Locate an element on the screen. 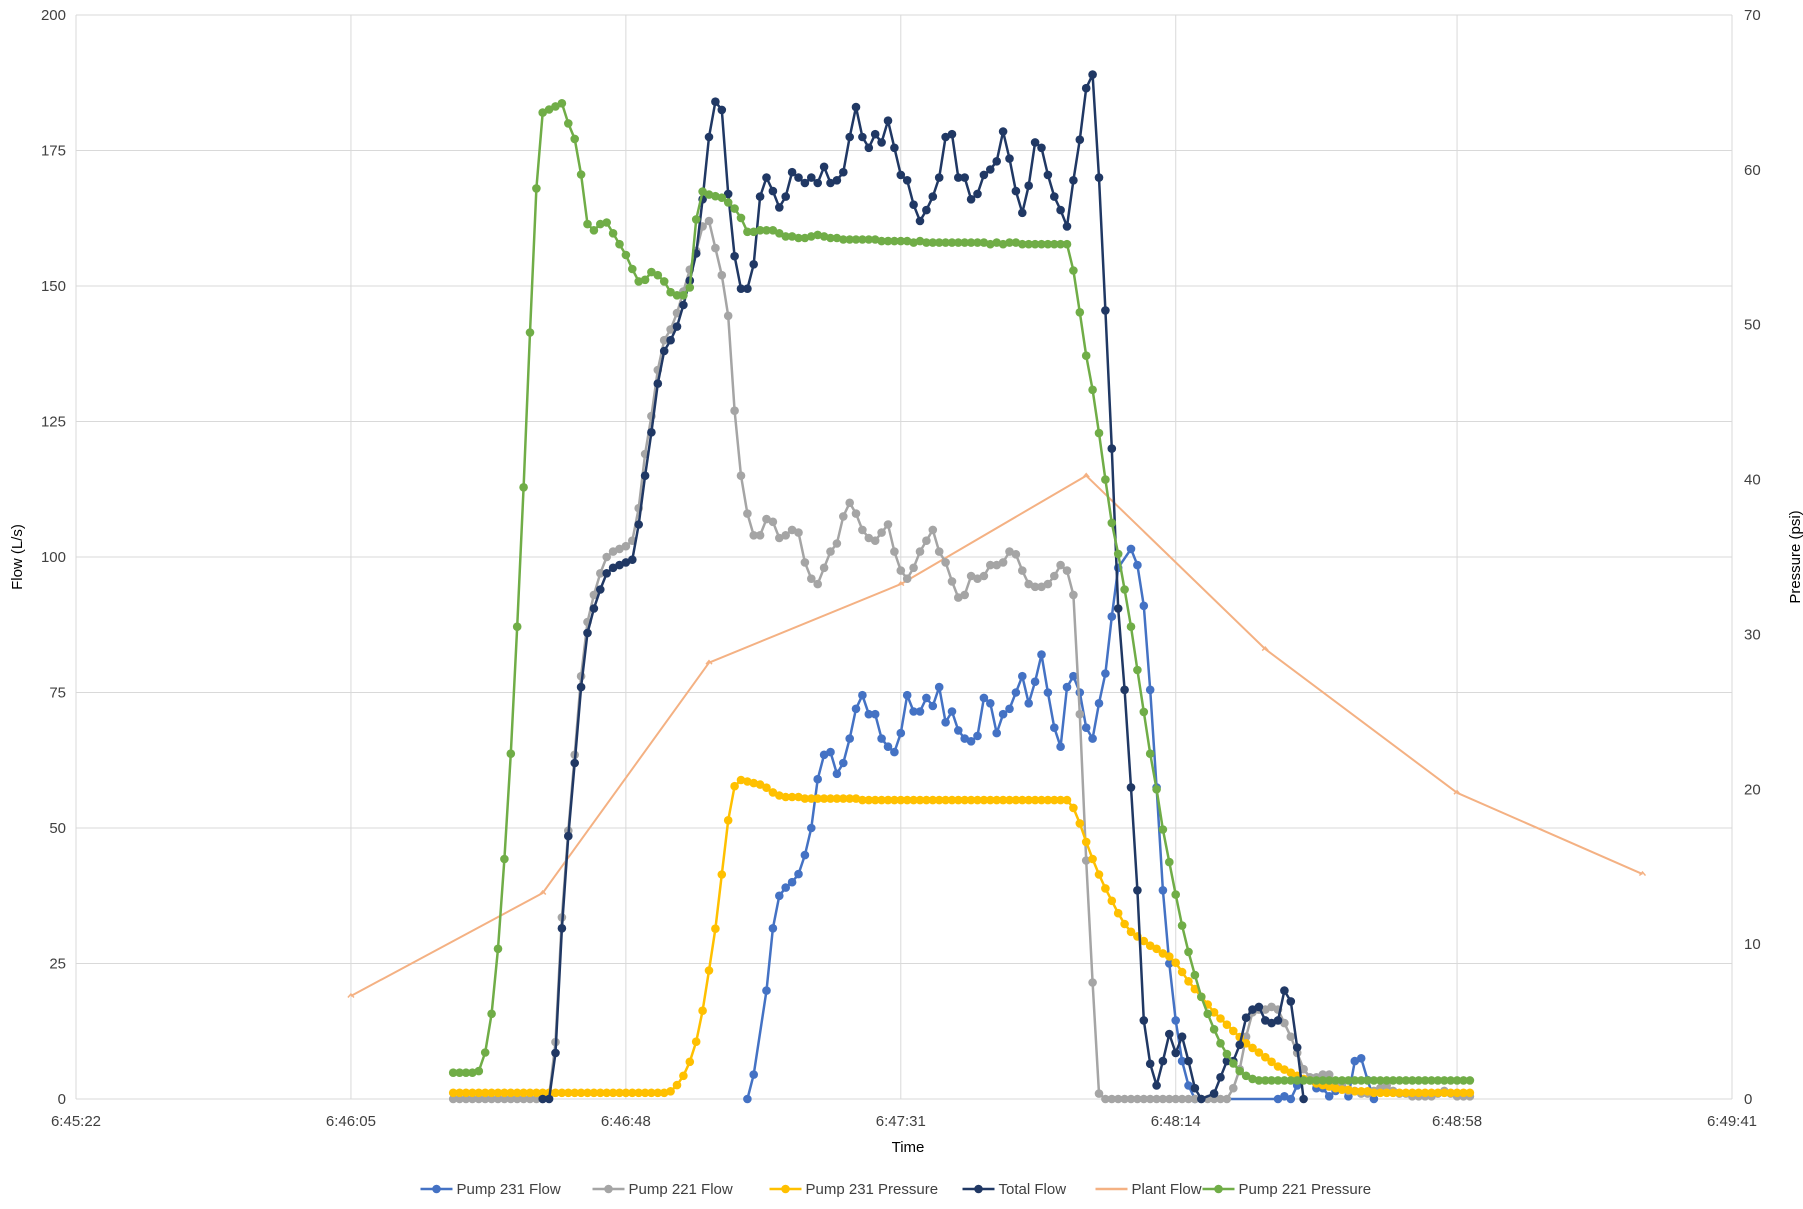 Image resolution: width=1803 pixels, height=1209 pixels. x-tick-label: 6:45:22 is located at coordinates (76, 1121).